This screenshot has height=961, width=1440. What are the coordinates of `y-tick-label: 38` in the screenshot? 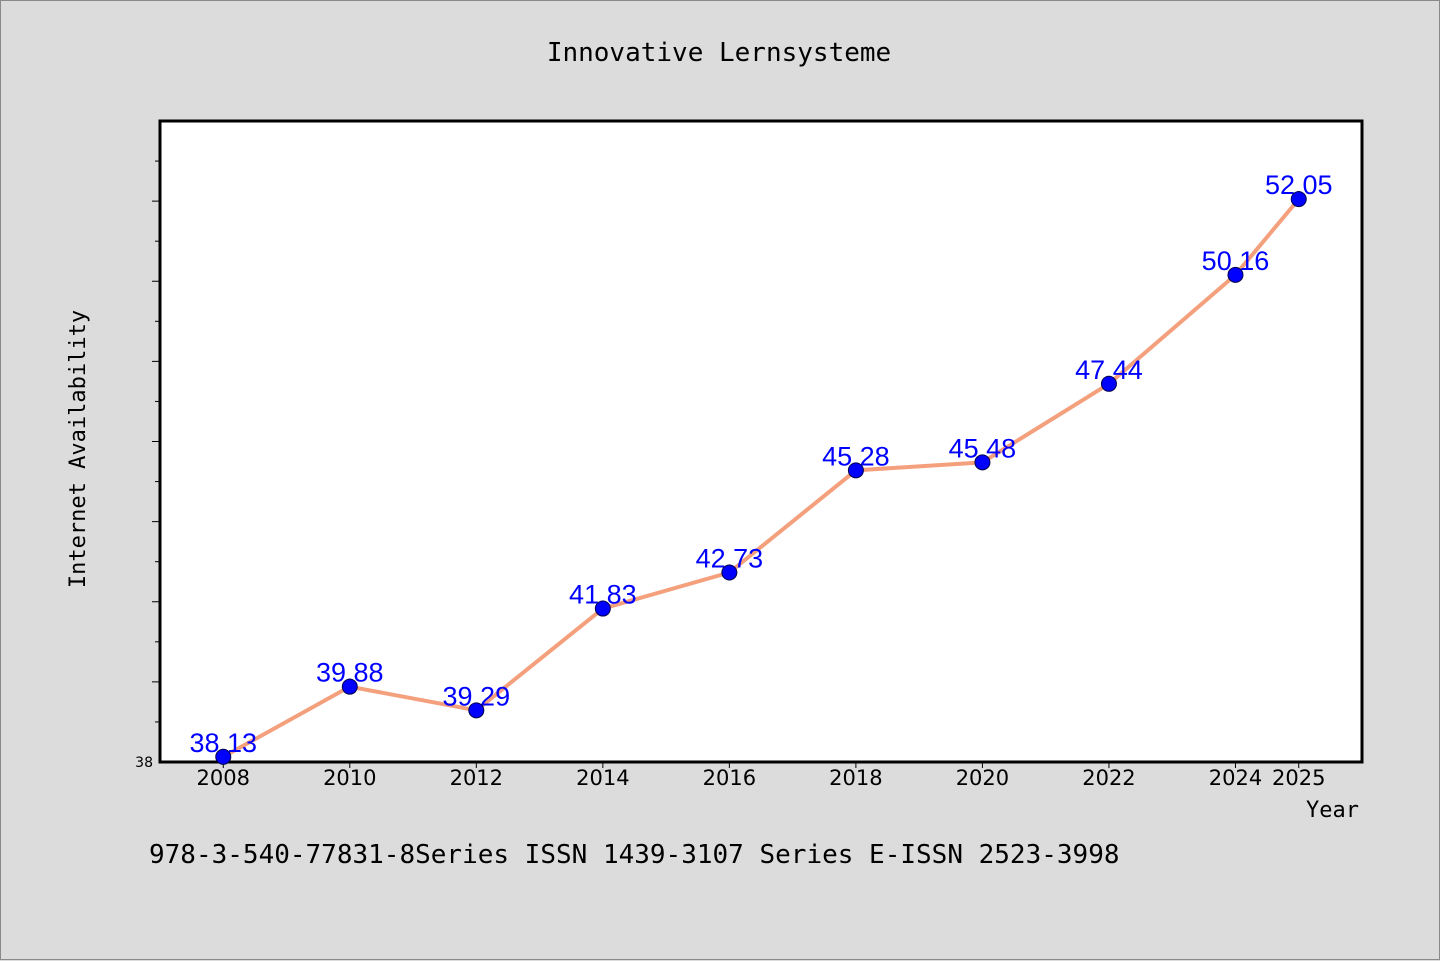 It's located at (144, 763).